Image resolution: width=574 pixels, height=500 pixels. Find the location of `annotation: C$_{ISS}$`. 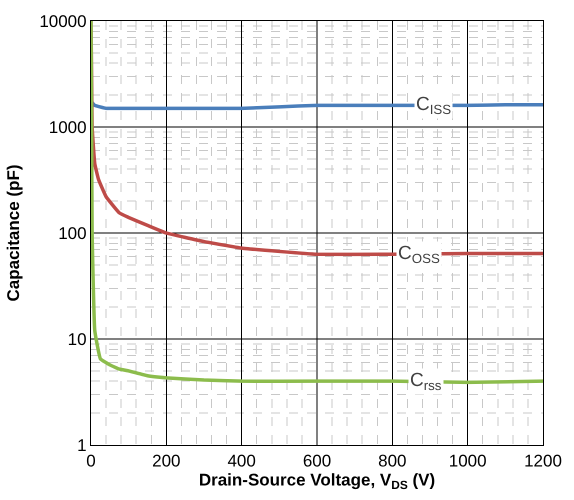

annotation: C$_{ISS}$ is located at coordinates (434, 105).